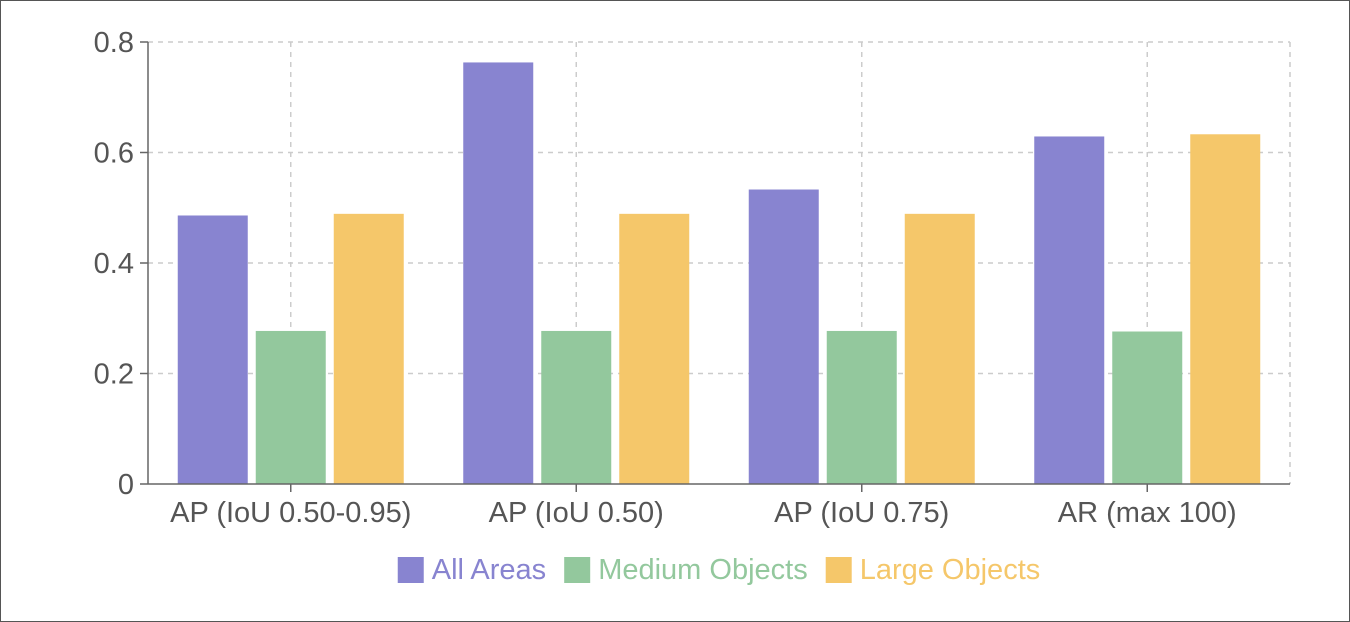 The width and height of the screenshot is (1350, 622). I want to click on y-tick-label: 0, so click(126, 485).